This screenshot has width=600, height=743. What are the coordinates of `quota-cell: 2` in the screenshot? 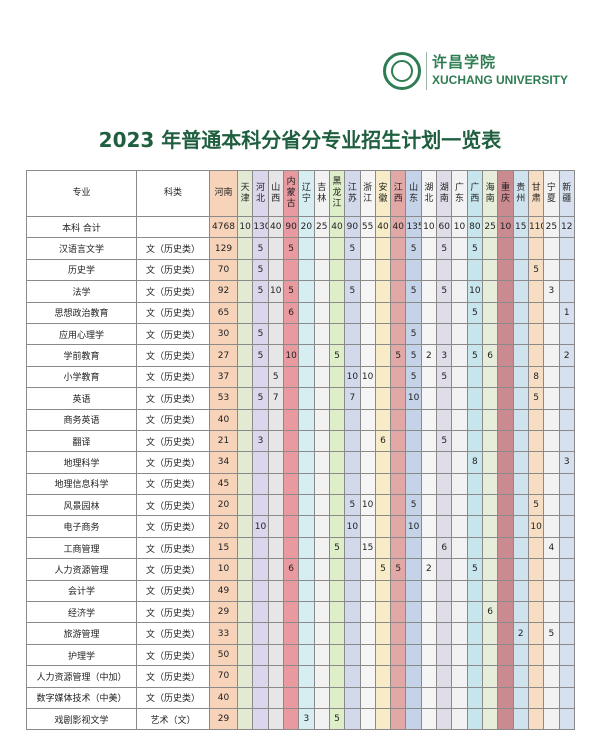 It's located at (566, 355).